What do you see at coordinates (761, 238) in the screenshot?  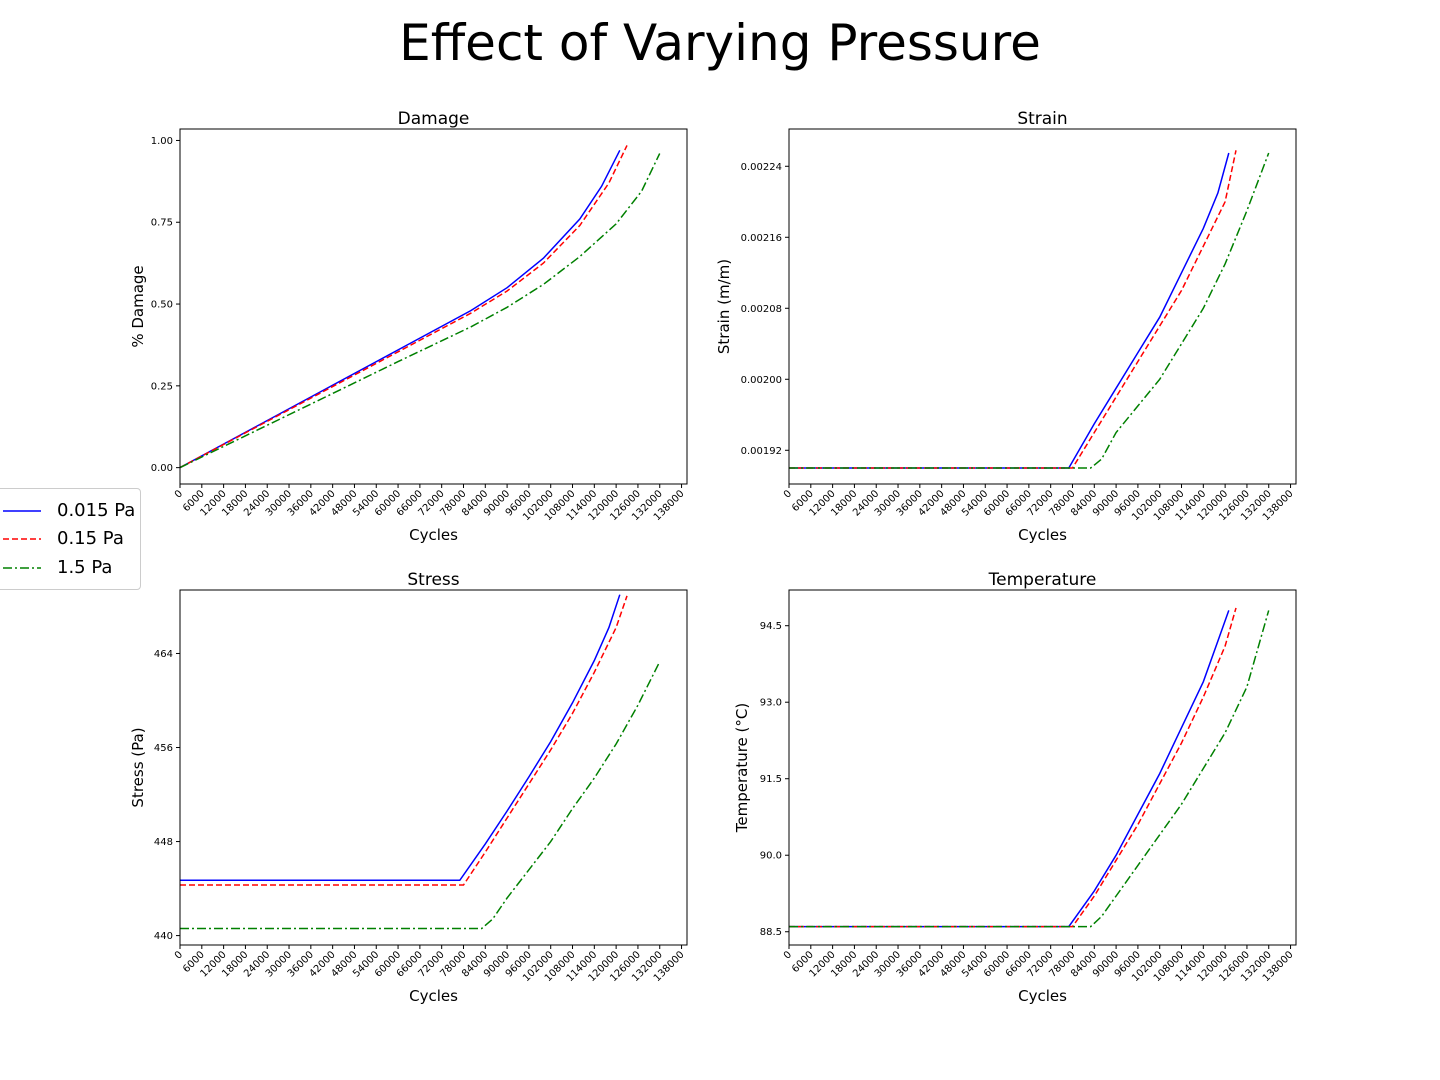 I see `y-tick-label-strain-3: 0.00216` at bounding box center [761, 238].